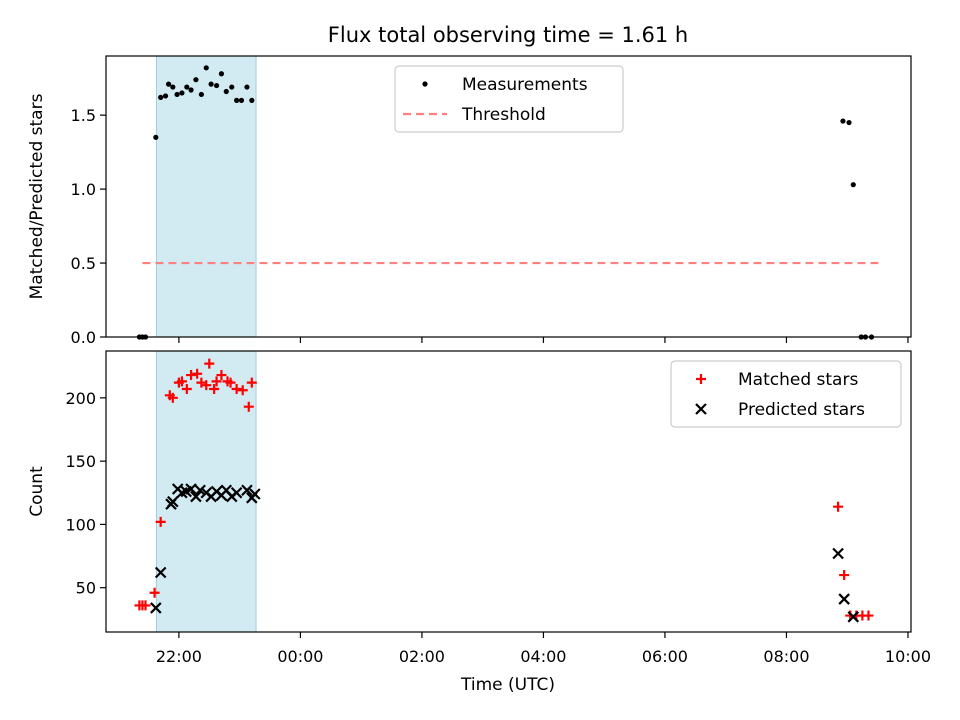 Image resolution: width=960 pixels, height=720 pixels. I want to click on y-tick-label: 50, so click(86, 588).